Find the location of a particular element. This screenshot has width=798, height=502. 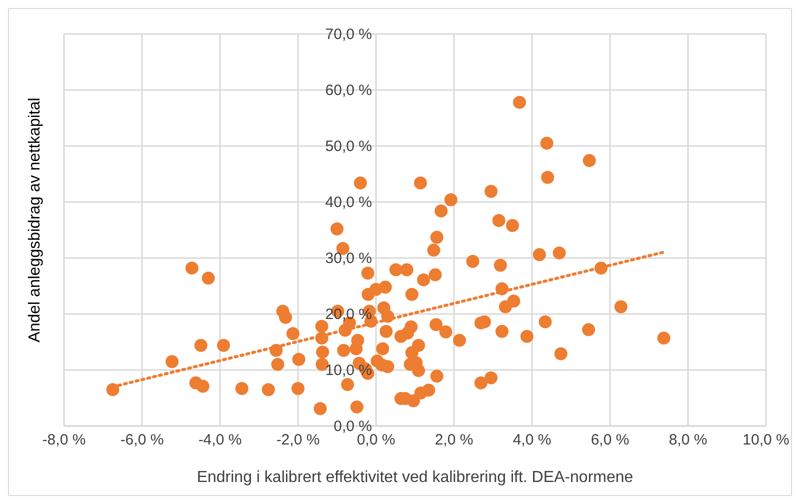

x-axis-title: Endring i kalibrert effektivitet ved kalibrering ift. DEA-normene is located at coordinates (415, 477).